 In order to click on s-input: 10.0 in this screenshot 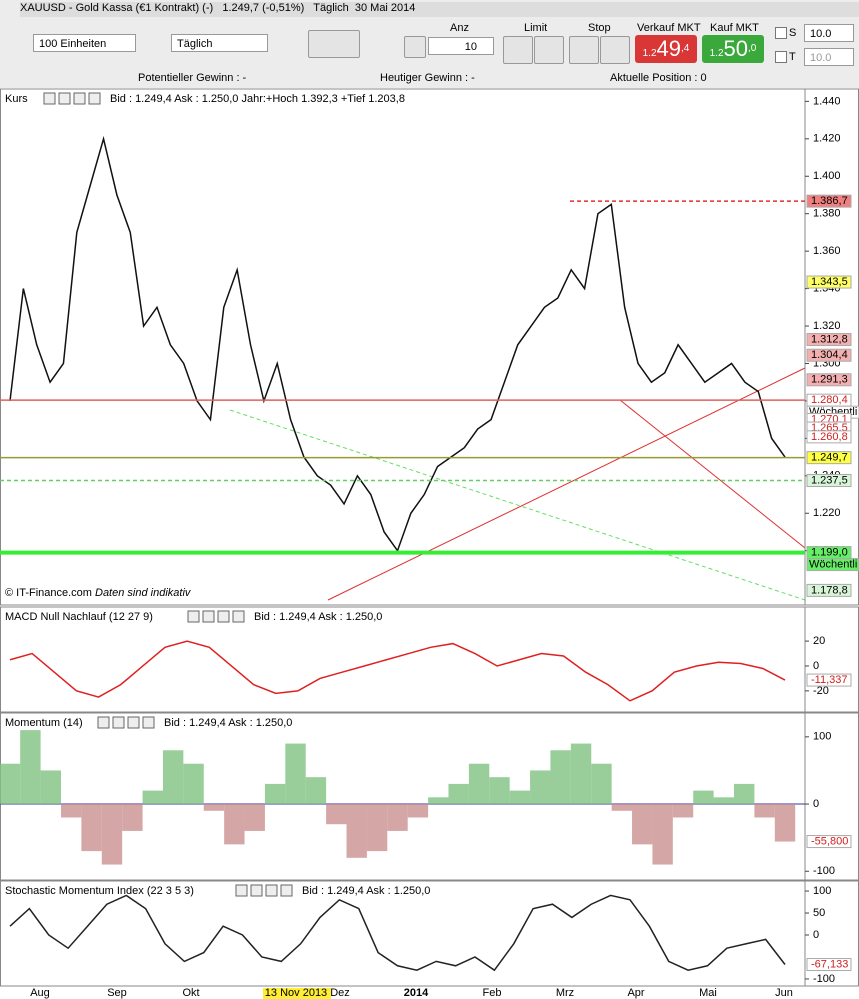, I will do `click(829, 33)`.